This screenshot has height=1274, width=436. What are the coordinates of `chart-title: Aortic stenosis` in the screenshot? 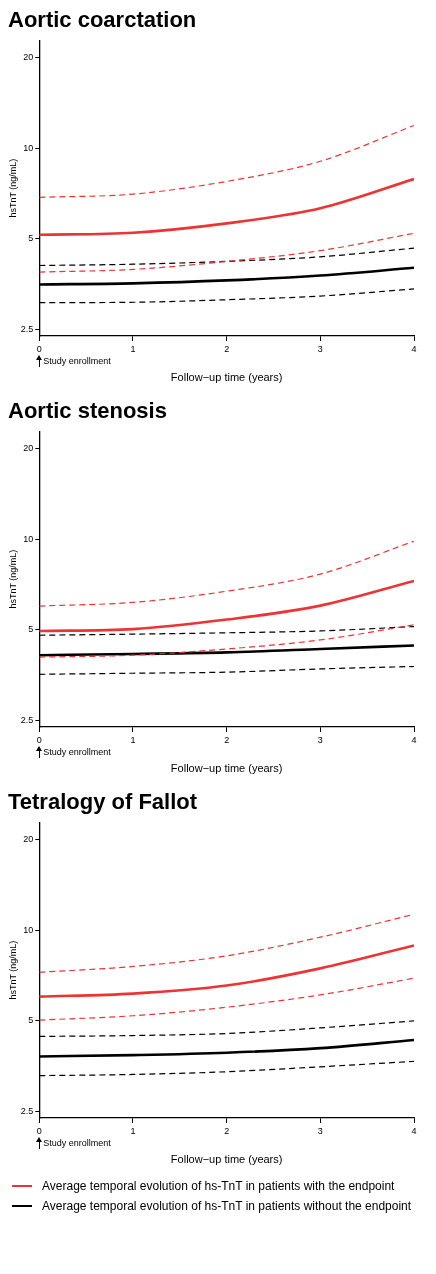 It's located at (87, 411).